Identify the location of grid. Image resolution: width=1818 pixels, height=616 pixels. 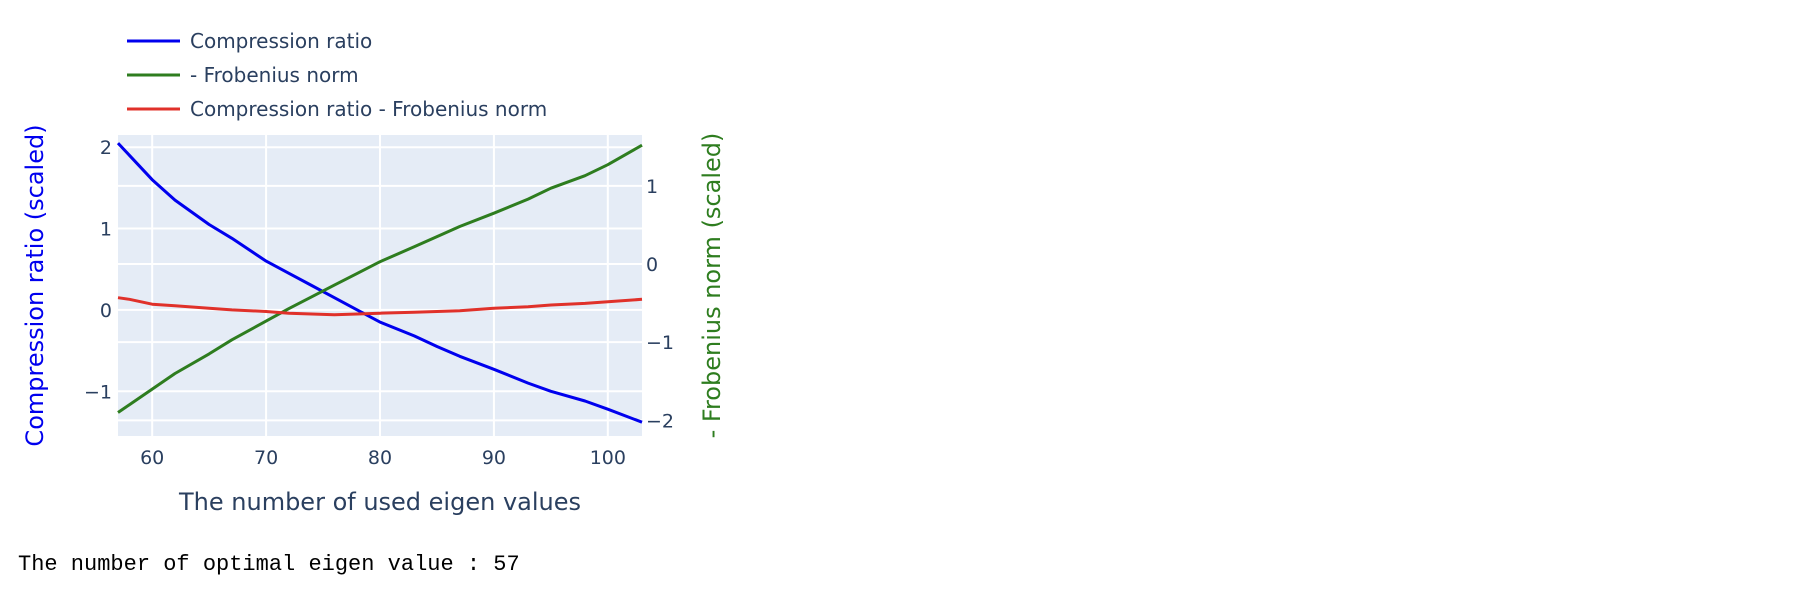
(380, 285).